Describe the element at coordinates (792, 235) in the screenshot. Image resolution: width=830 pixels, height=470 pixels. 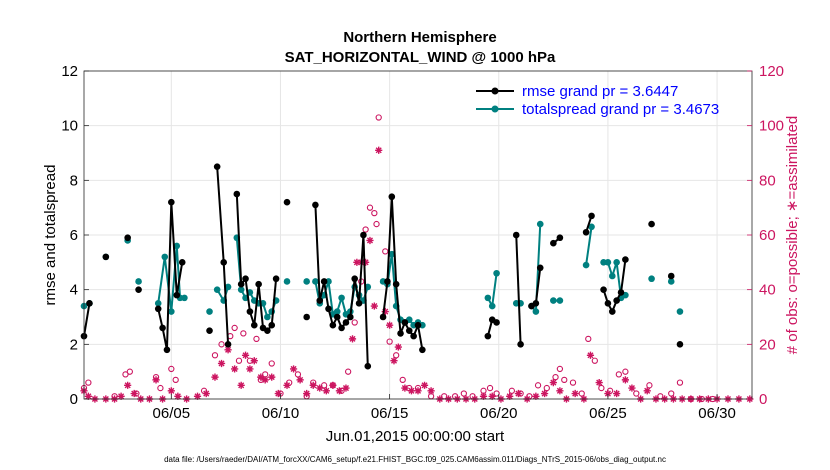
I see `y2-axis-label: # of obs: o=possible; ∗=assimilated` at that location.